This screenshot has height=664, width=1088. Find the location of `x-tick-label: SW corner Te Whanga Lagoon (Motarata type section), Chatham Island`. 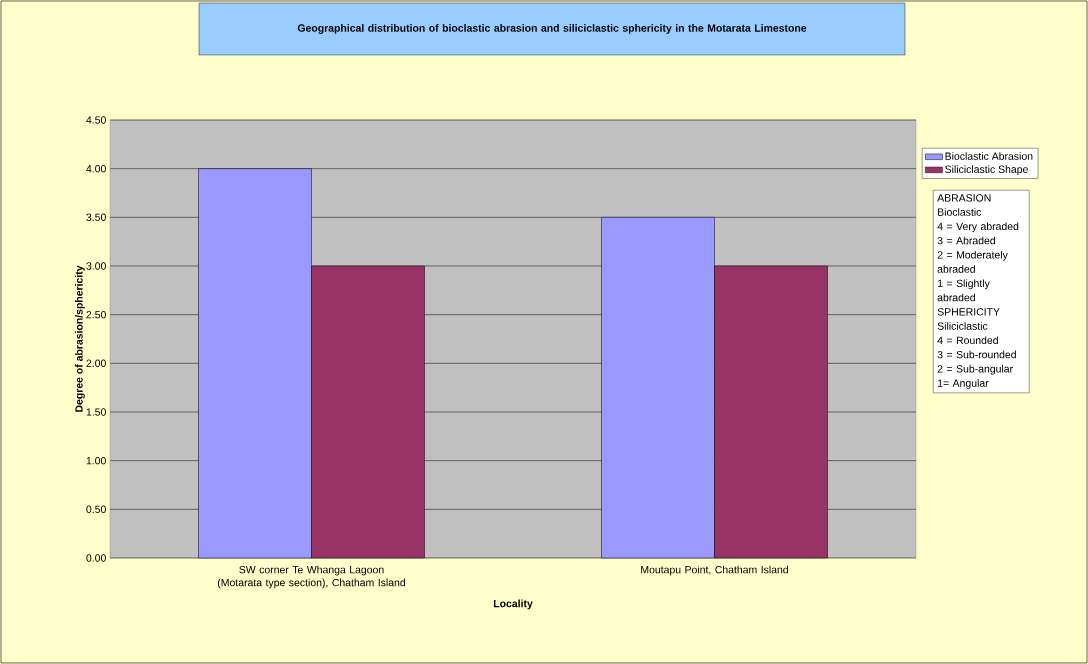

x-tick-label: SW corner Te Whanga Lagoon (Motarata type section), Chatham Island is located at coordinates (311, 577).